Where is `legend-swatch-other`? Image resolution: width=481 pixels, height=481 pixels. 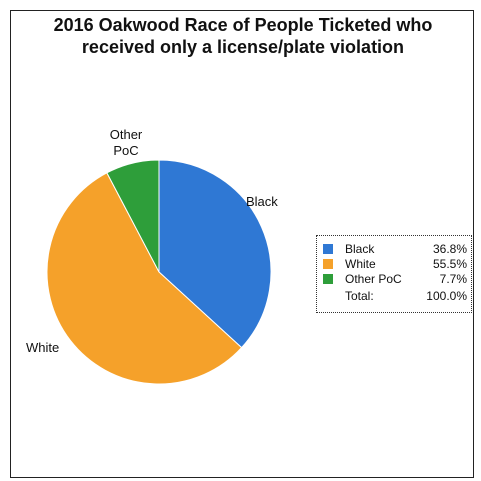
legend-swatch-other is located at coordinates (328, 279).